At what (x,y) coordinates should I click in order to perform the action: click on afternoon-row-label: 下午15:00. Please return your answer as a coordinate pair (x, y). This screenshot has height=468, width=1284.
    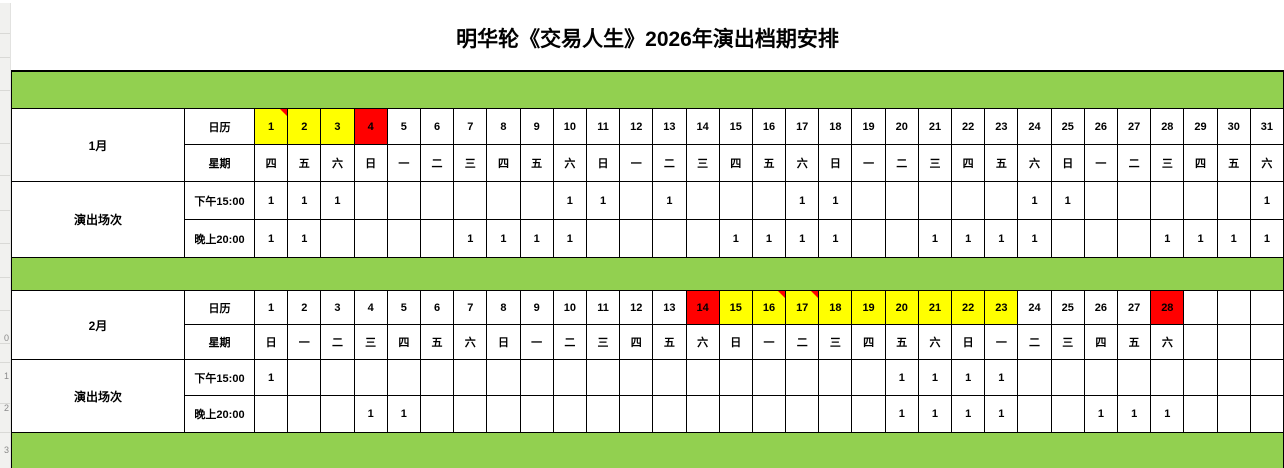
    Looking at the image, I should click on (220, 201).